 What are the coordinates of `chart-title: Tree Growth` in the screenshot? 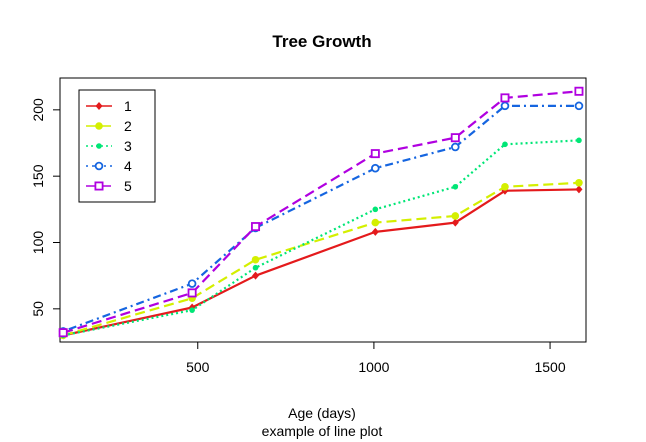 It's located at (321, 41).